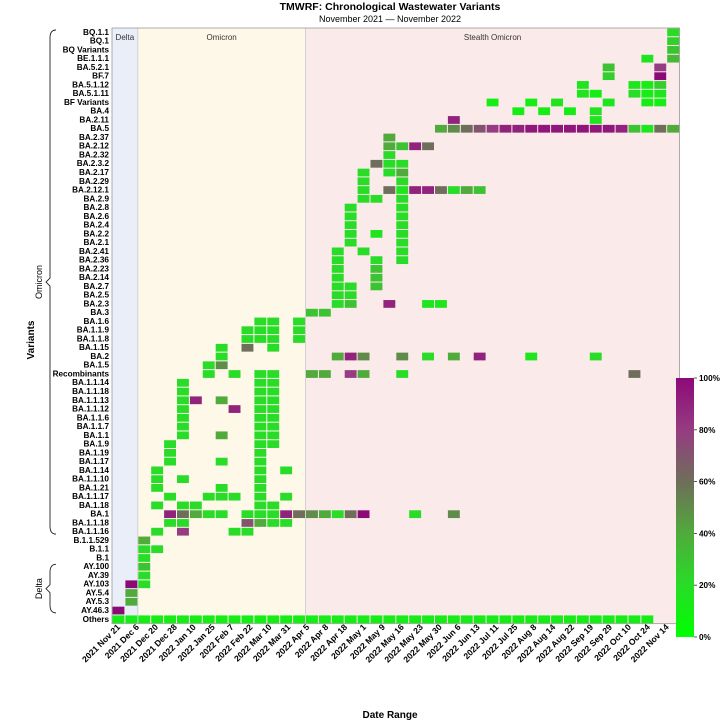 This screenshot has height=721, width=721. What do you see at coordinates (94, 172) in the screenshot?
I see `y-tick-label: BA.2.17` at bounding box center [94, 172].